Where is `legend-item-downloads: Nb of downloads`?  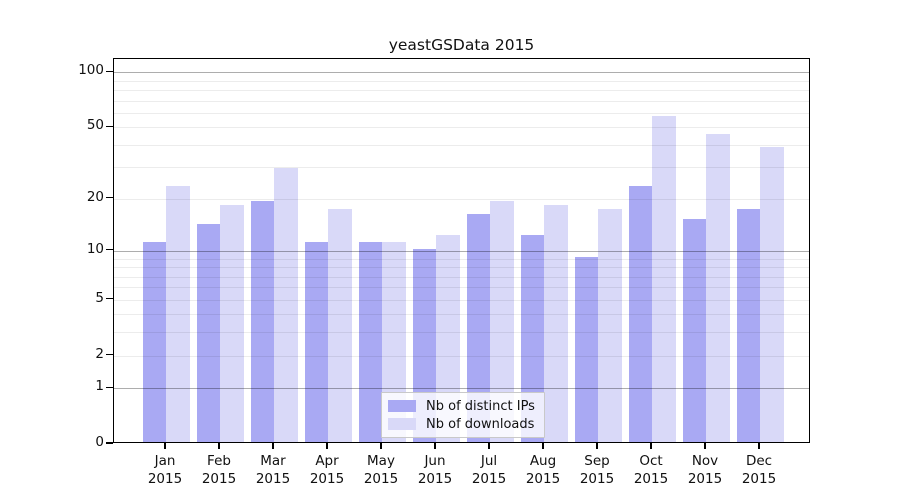
legend-item-downloads: Nb of downloads is located at coordinates (463, 424).